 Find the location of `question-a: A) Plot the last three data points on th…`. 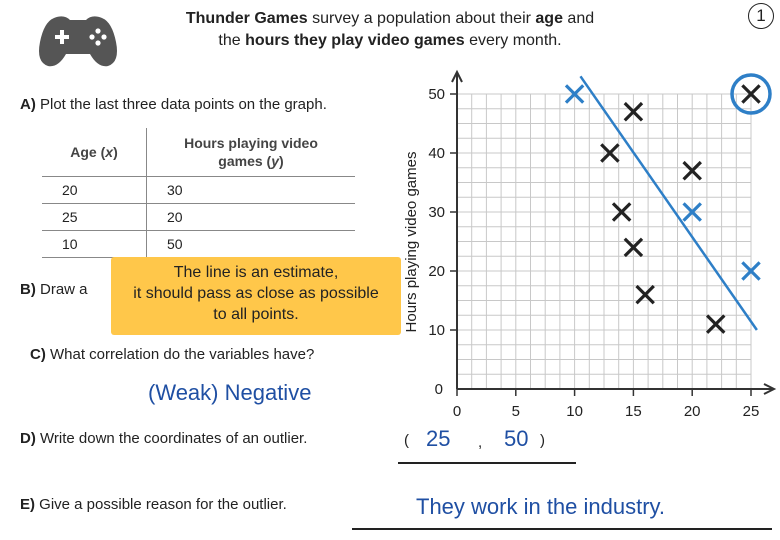

question-a: A) Plot the last three data points on th… is located at coordinates (173, 104).